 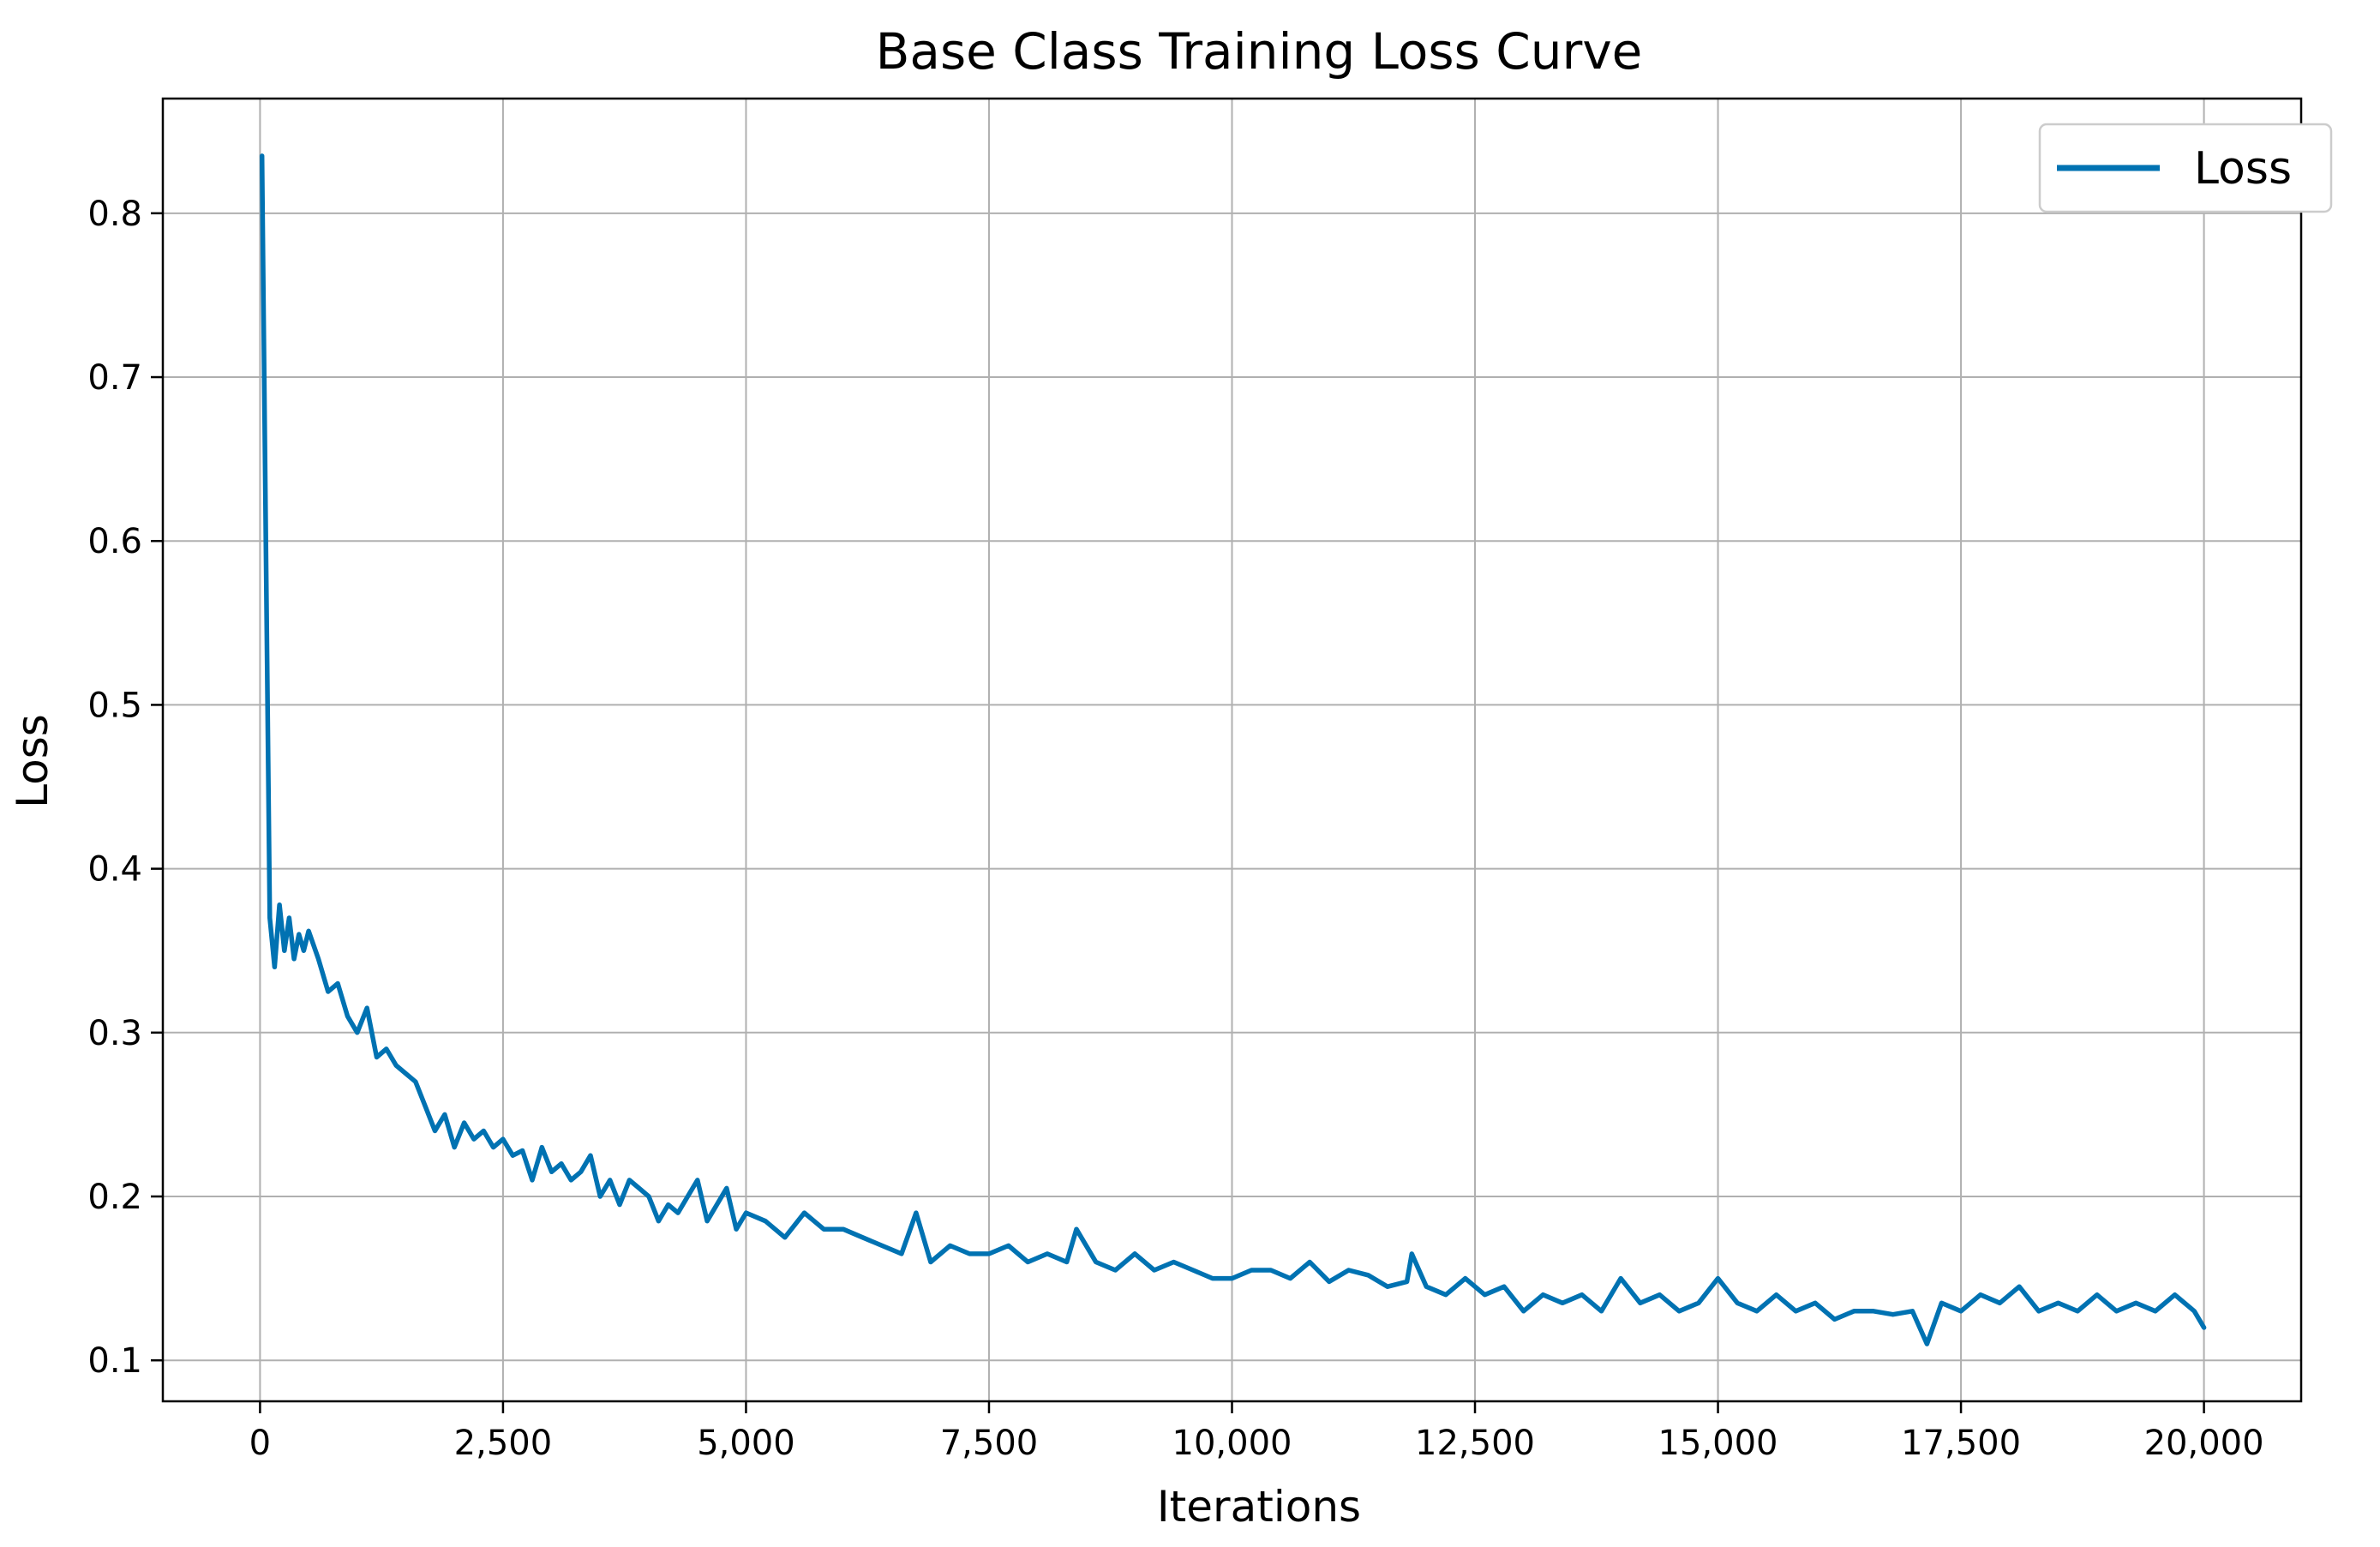 What do you see at coordinates (115, 1197) in the screenshot?
I see `y-tick-label: 0.2` at bounding box center [115, 1197].